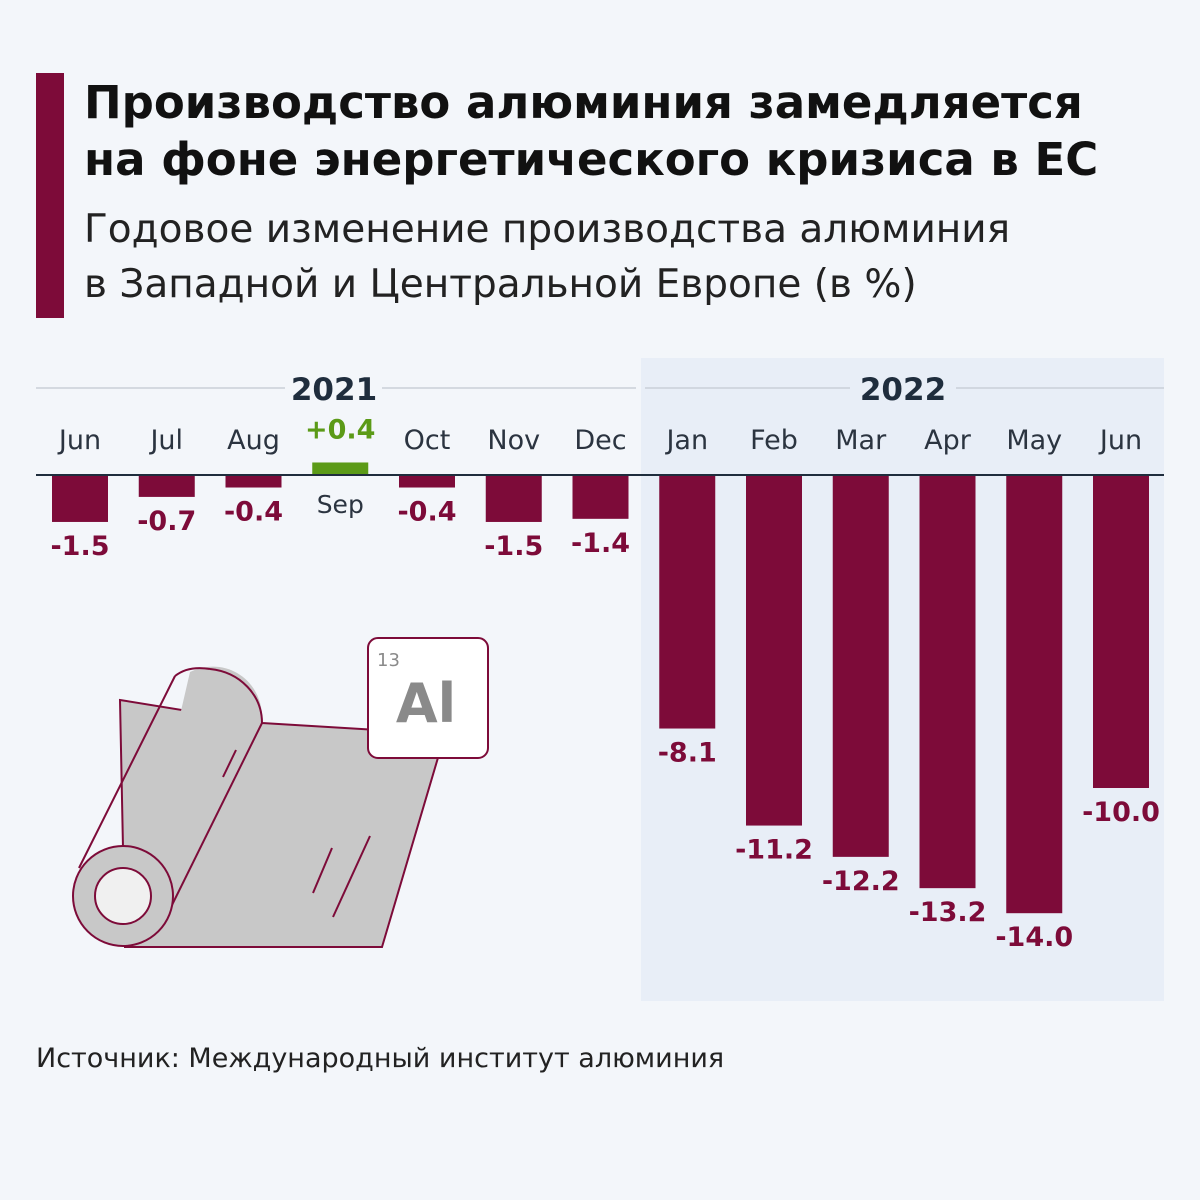 This screenshot has width=1200, height=1200. Describe the element at coordinates (687, 753) in the screenshot. I see `value-label-7: -8.1` at that location.